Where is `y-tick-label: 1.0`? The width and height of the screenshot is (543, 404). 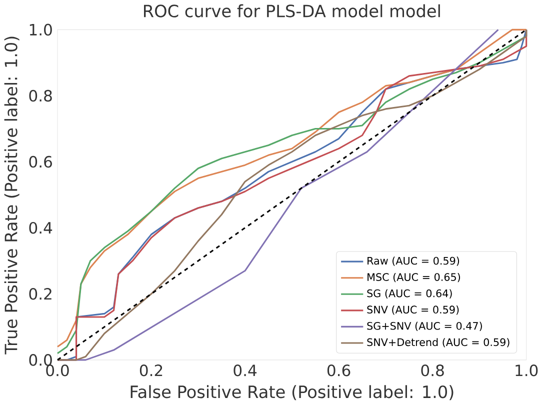 y-tick-label: 1.0 is located at coordinates (41, 30).